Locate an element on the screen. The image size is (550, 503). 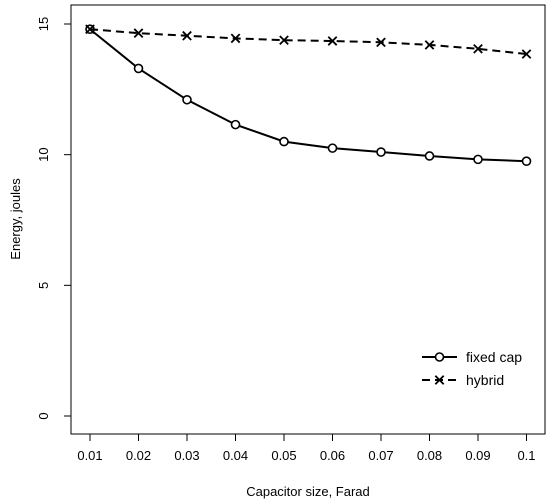
x-tick-label: 0.01 is located at coordinates (89, 455).